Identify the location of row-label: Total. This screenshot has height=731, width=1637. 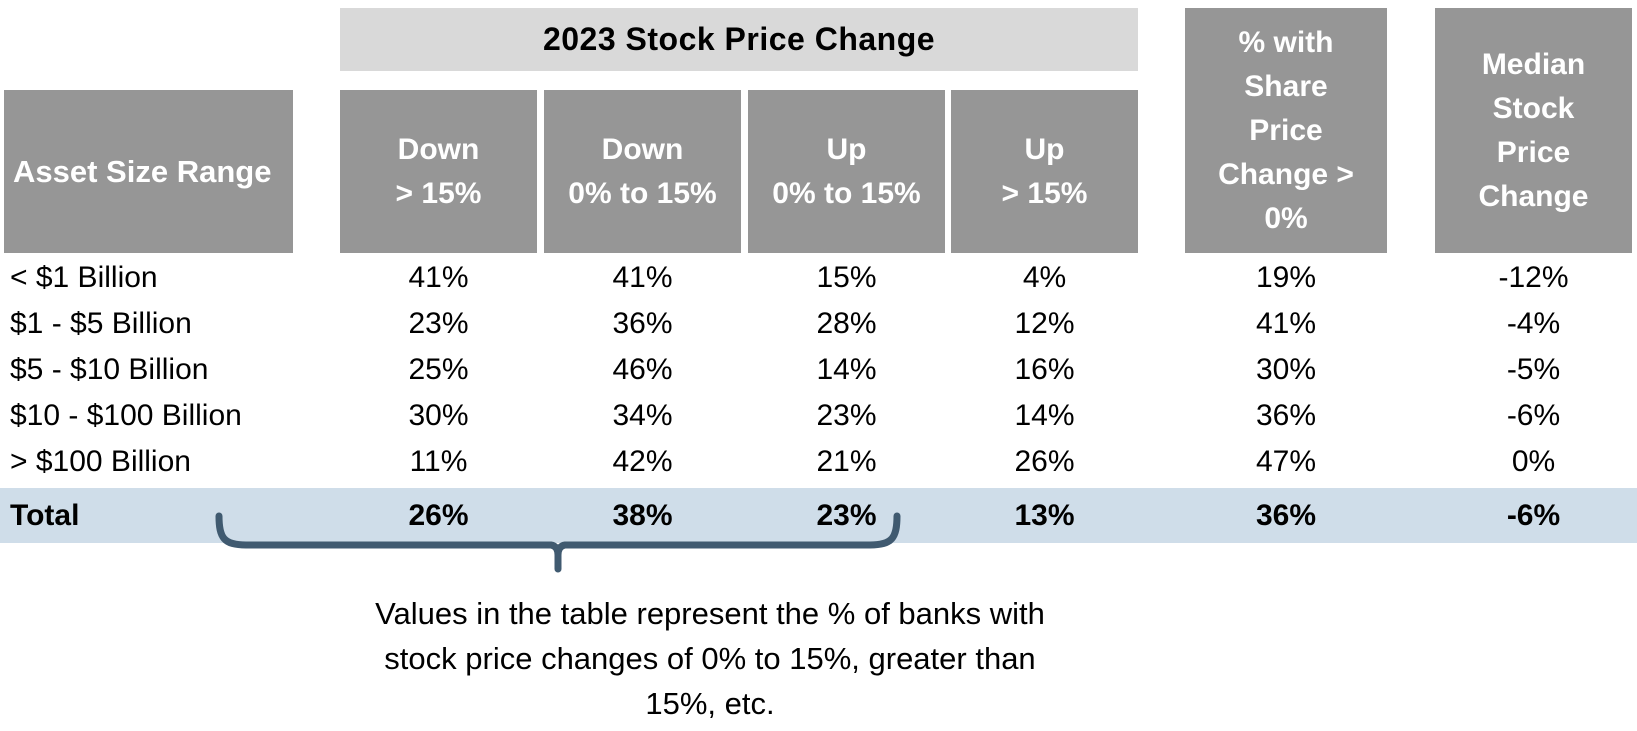
(45, 515).